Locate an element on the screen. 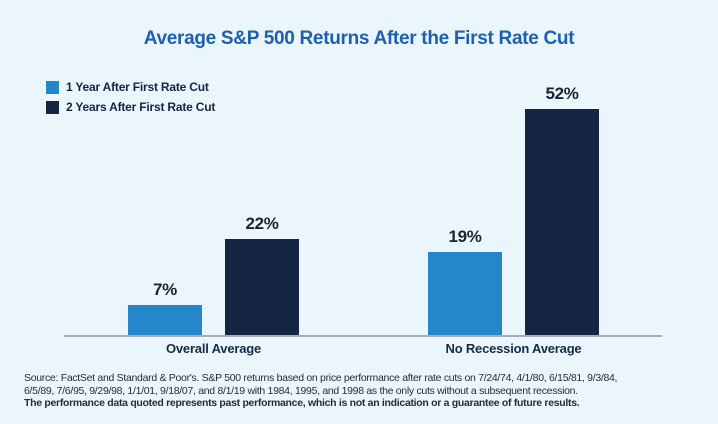 The height and width of the screenshot is (424, 718). legend-item-1-year: 1 Year After First Rate Cut is located at coordinates (130, 87).